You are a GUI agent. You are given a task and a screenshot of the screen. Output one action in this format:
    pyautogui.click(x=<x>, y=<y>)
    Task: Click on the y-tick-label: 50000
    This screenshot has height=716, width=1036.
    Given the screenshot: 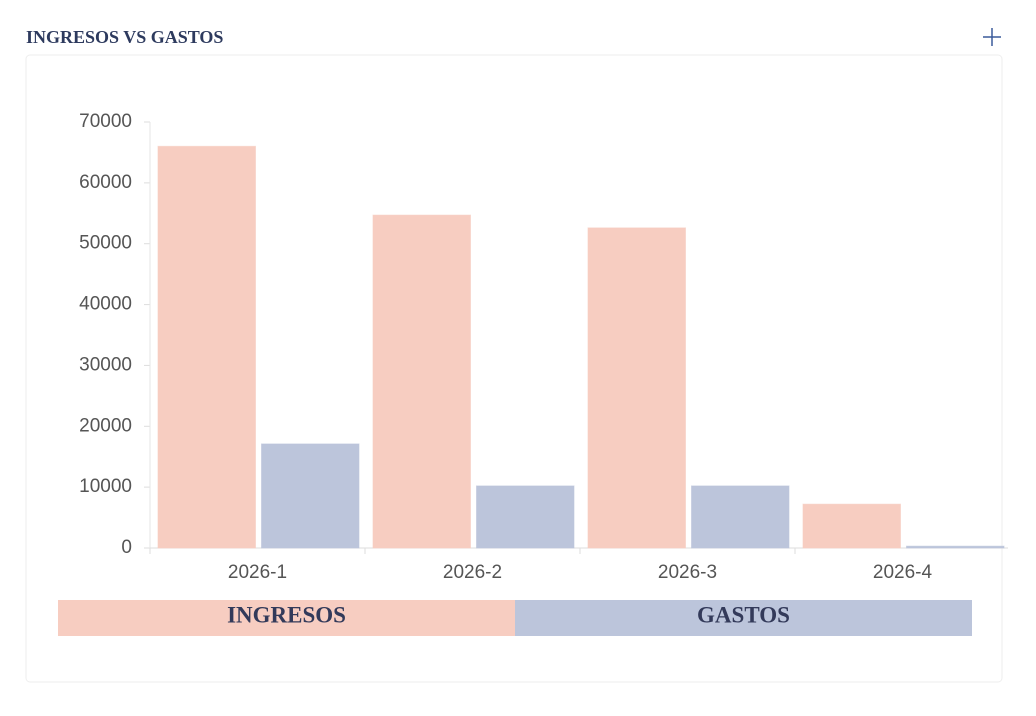 What is the action you would take?
    pyautogui.click(x=105, y=243)
    